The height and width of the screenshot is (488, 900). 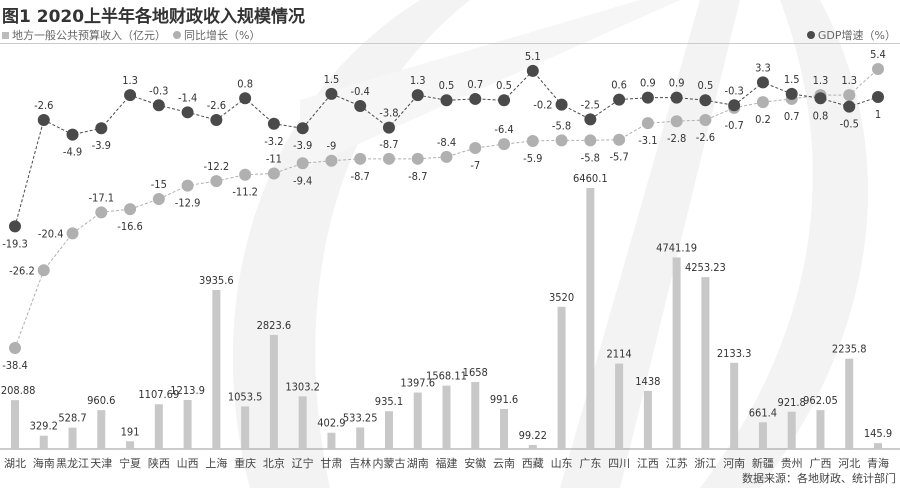 What do you see at coordinates (647, 381) in the screenshot?
I see `bar-label: 1438` at bounding box center [647, 381].